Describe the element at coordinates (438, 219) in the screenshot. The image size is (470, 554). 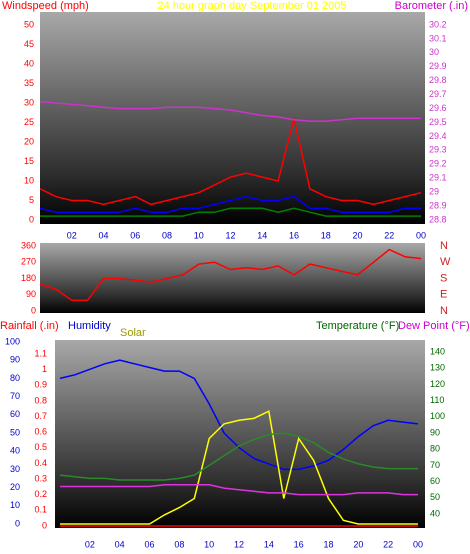
I see `y2-tick-label: 28.8` at that location.